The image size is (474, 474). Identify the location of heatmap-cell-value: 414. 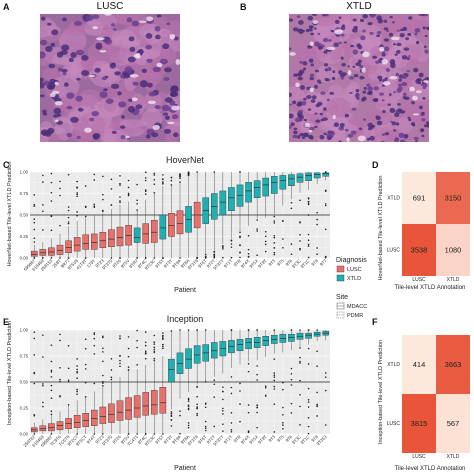
(419, 364).